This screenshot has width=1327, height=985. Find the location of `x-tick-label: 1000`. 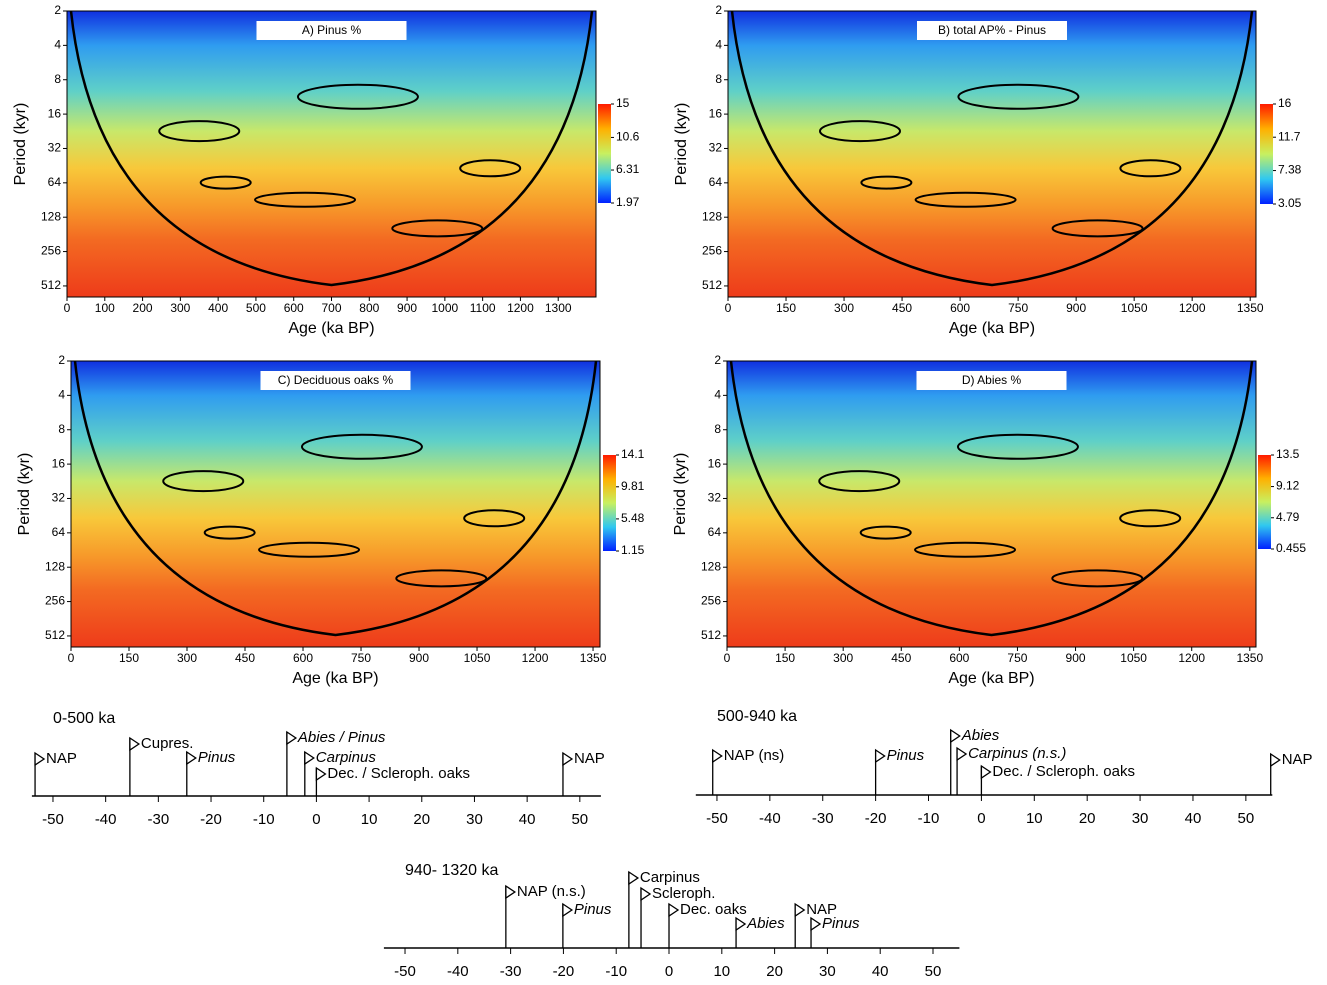

x-tick-label: 1000 is located at coordinates (445, 308).